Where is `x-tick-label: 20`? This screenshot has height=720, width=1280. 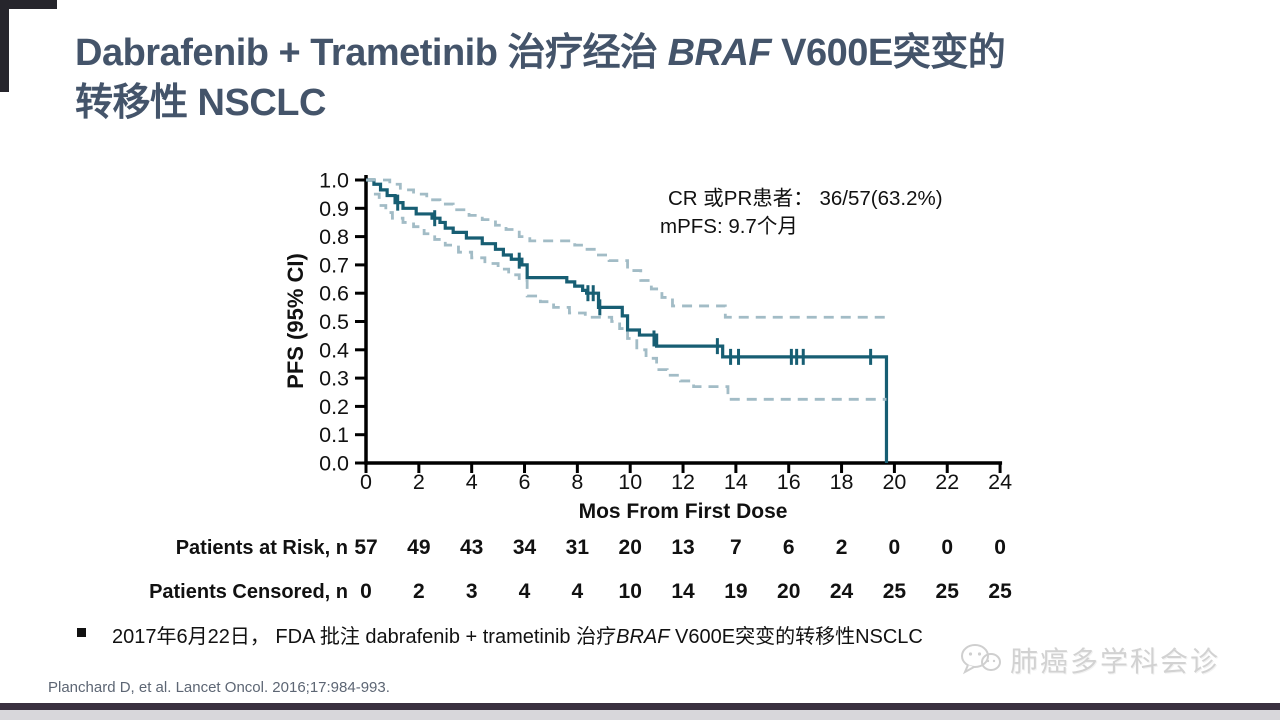
x-tick-label: 20 is located at coordinates (894, 482).